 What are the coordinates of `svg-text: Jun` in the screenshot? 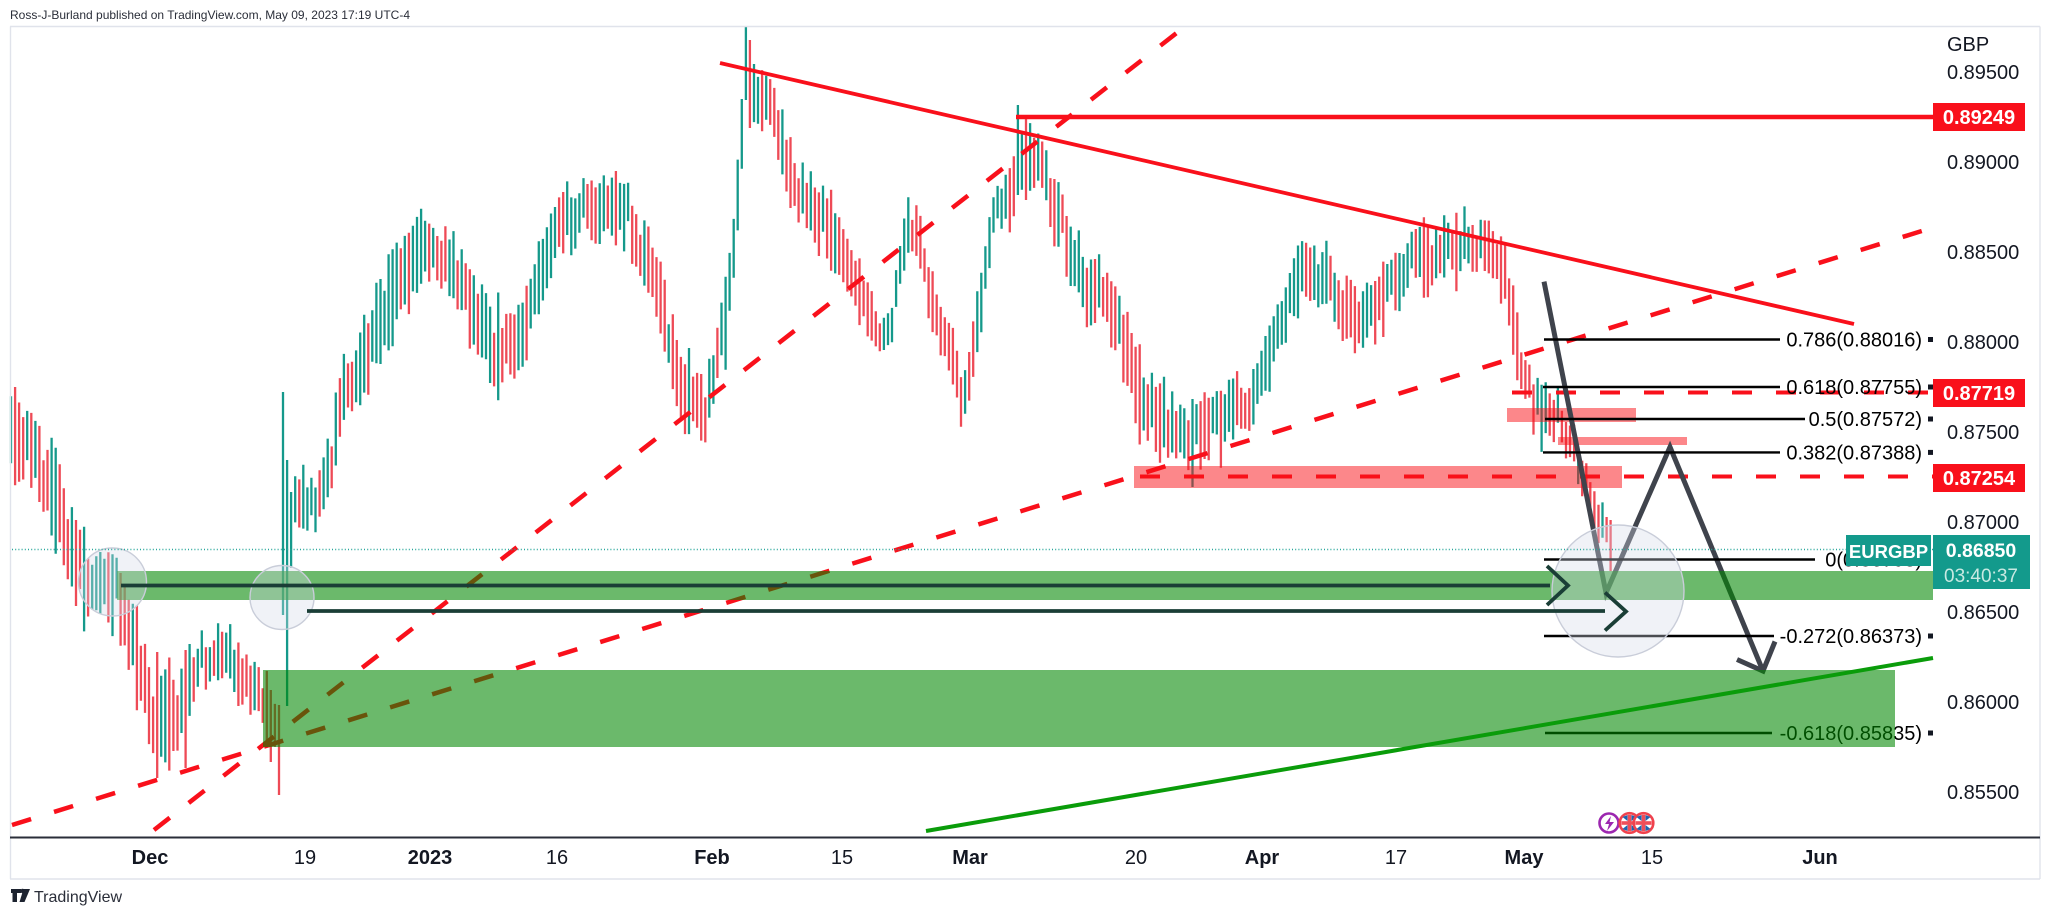 It's located at (1820, 858).